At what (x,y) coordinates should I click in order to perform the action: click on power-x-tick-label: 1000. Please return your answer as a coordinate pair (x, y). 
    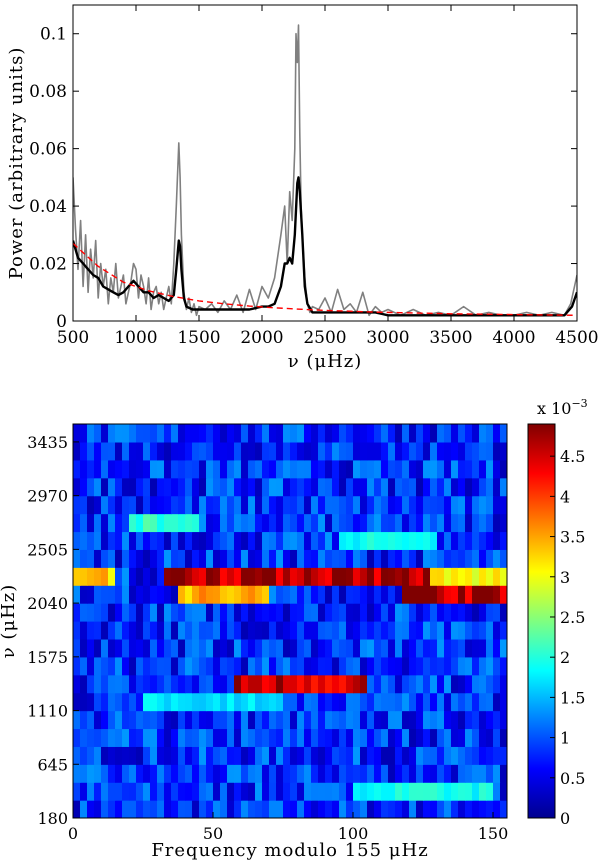
    Looking at the image, I should click on (135, 338).